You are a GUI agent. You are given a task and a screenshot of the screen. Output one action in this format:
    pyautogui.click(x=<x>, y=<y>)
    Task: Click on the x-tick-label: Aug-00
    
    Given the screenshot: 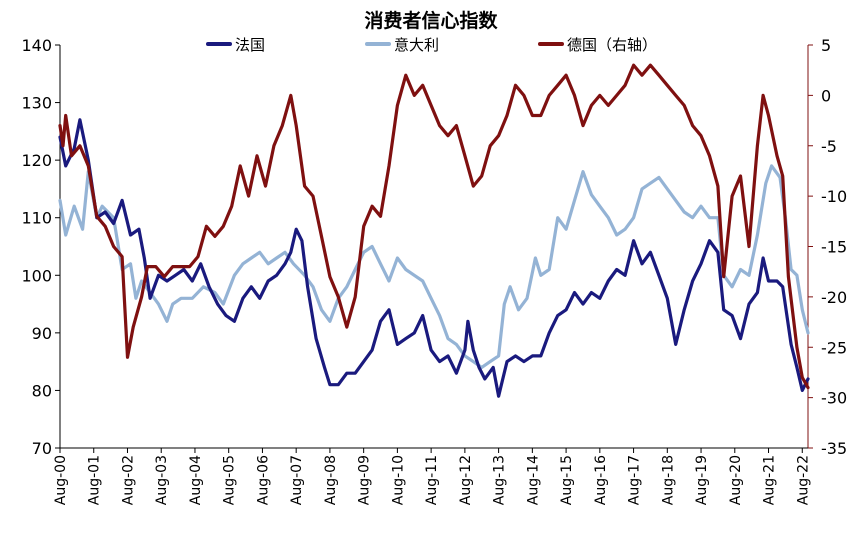 What is the action you would take?
    pyautogui.click(x=61, y=480)
    